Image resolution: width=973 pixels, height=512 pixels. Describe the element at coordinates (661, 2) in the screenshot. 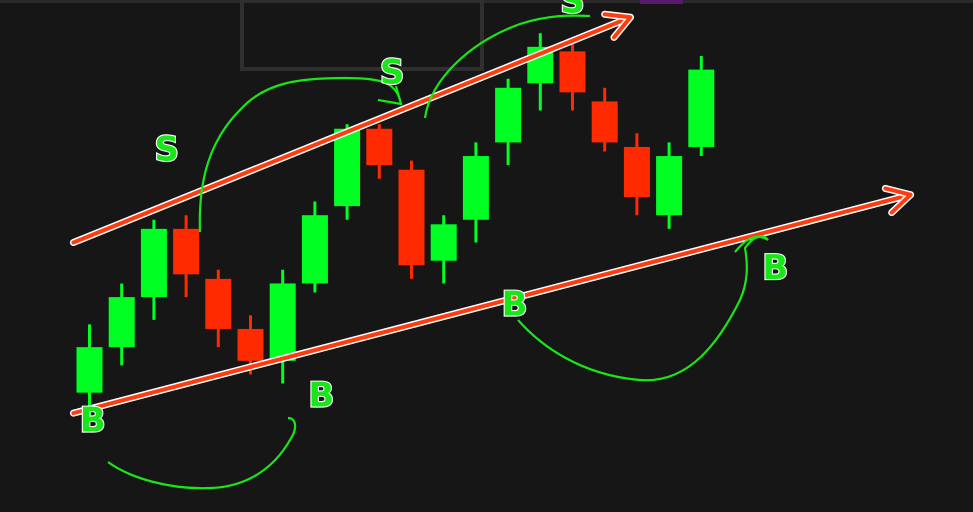

I see `top-toolbar-marker` at that location.